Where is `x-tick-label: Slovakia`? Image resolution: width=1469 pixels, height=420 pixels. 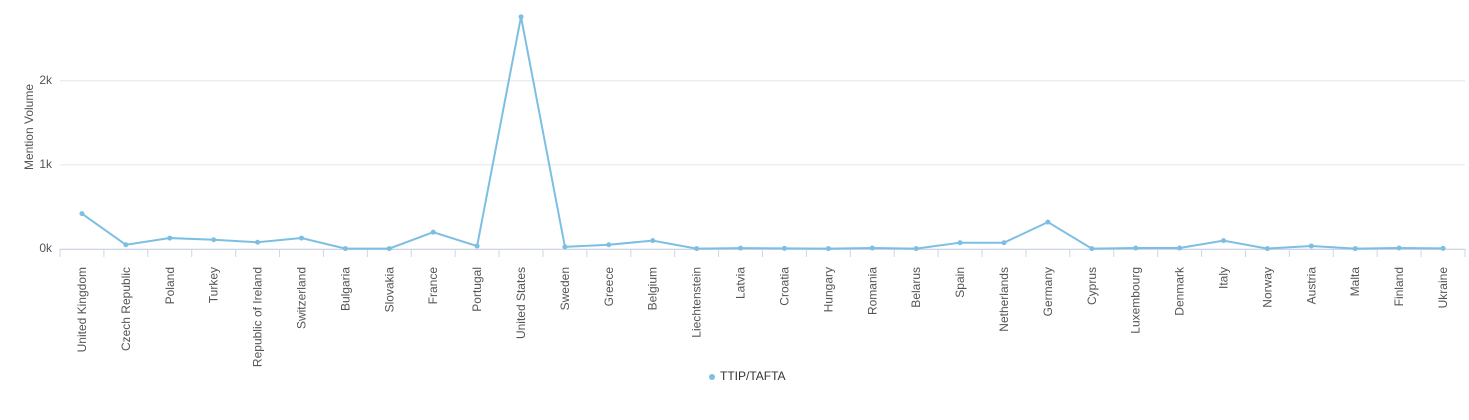 x-tick-label: Slovakia is located at coordinates (389, 290).